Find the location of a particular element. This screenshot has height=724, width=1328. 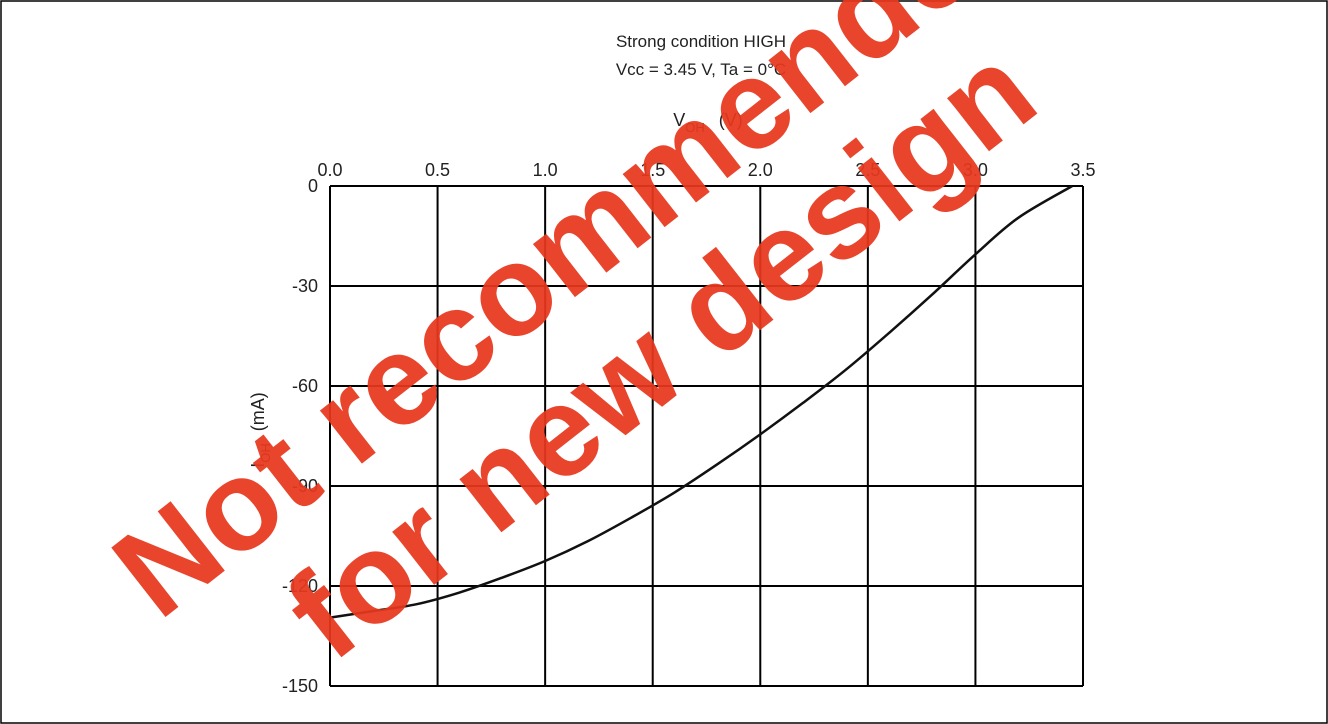

y-tick-label-5: -150 is located at coordinates (300, 686).